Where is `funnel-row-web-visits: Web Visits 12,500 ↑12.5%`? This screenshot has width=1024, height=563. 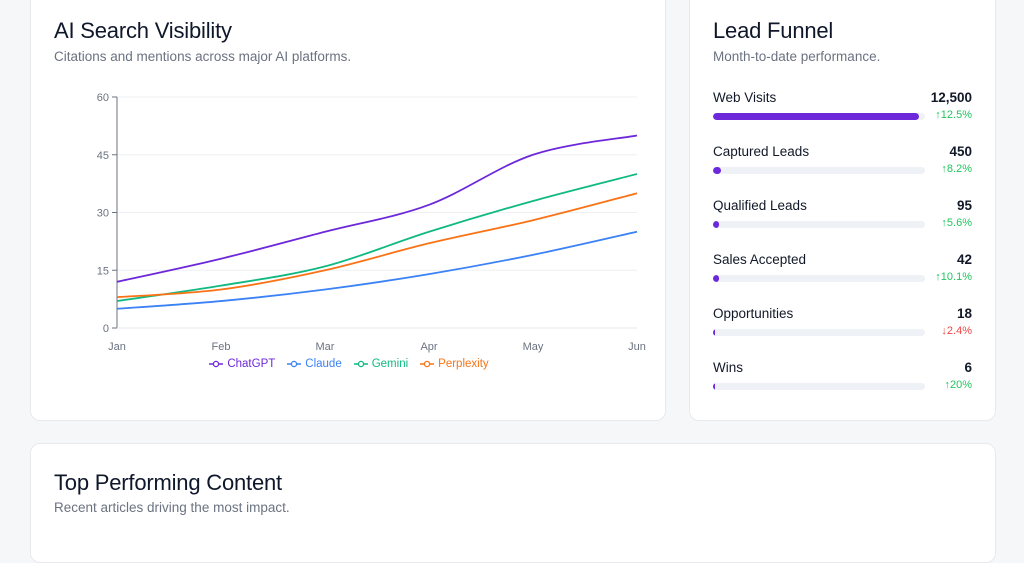 funnel-row-web-visits: Web Visits 12,500 ↑12.5% is located at coordinates (842, 115).